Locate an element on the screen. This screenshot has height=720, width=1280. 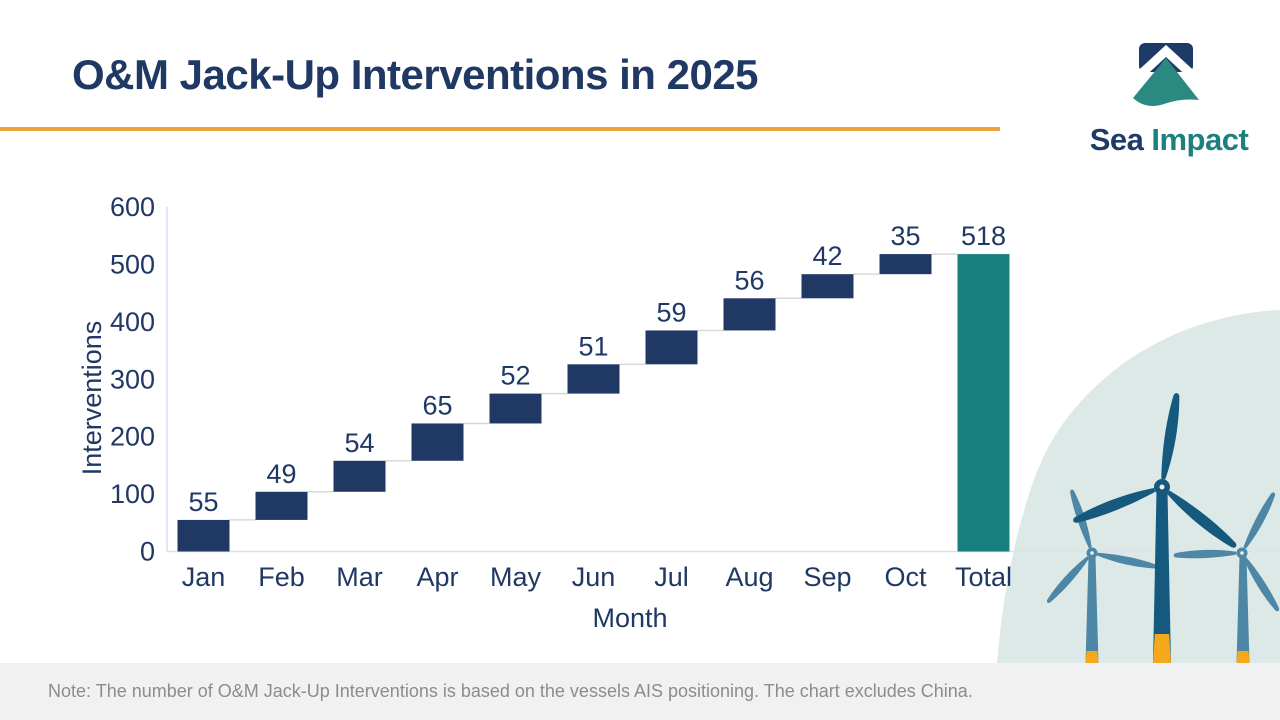
category-label-oct: Oct is located at coordinates (905, 577).